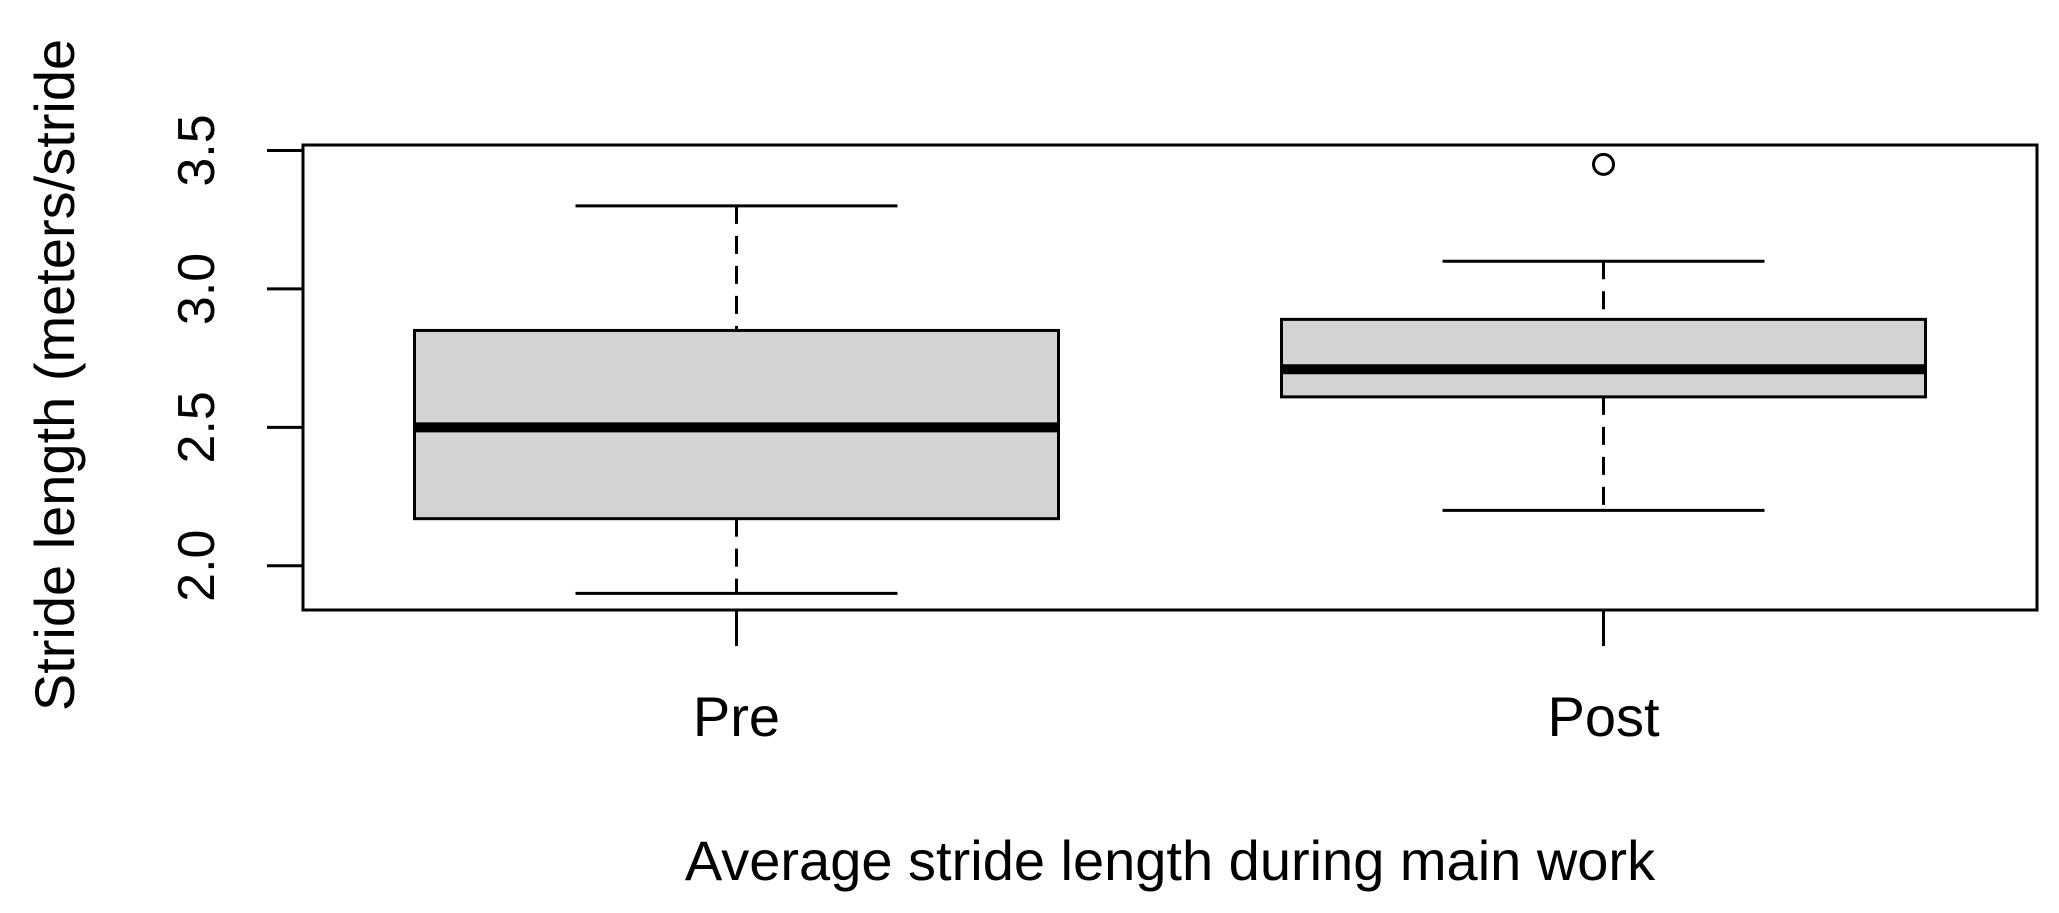 Image resolution: width=2059 pixels, height=913 pixels. What do you see at coordinates (1603, 358) in the screenshot?
I see `box-iqr` at bounding box center [1603, 358].